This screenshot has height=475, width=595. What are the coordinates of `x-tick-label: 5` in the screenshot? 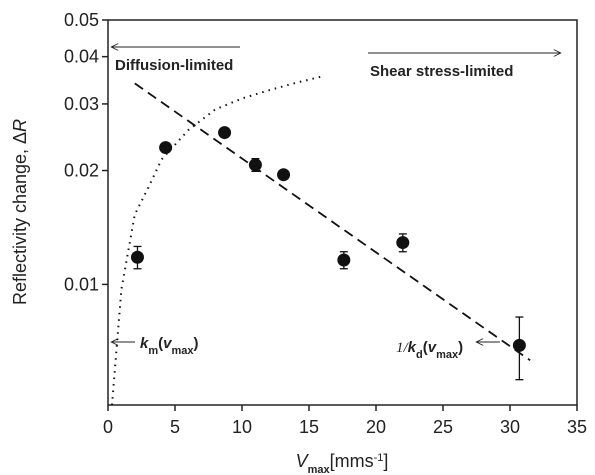 It's located at (175, 427).